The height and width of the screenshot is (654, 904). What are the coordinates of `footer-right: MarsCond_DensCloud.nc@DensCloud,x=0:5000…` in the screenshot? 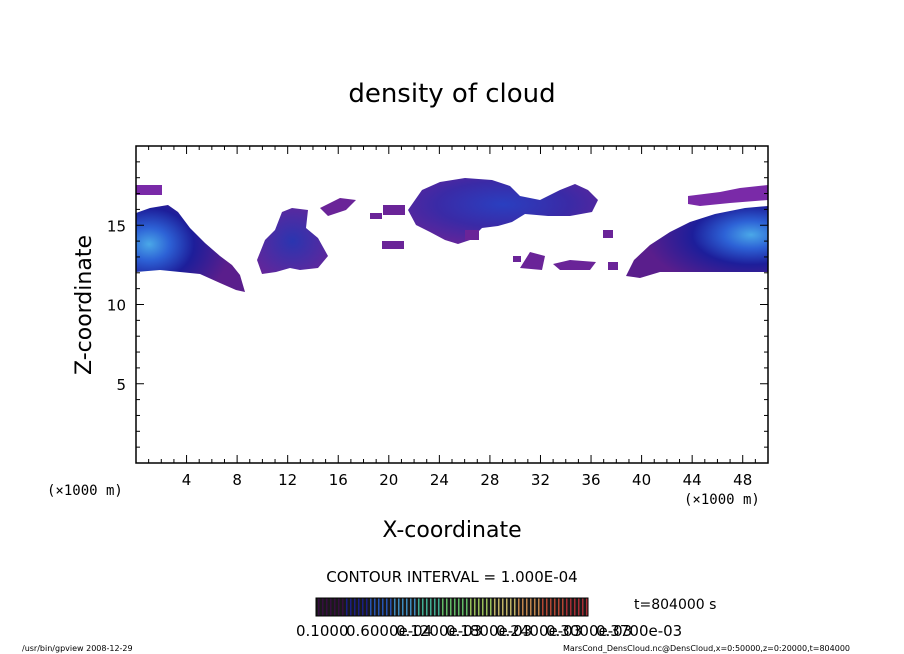 It's located at (706, 648).